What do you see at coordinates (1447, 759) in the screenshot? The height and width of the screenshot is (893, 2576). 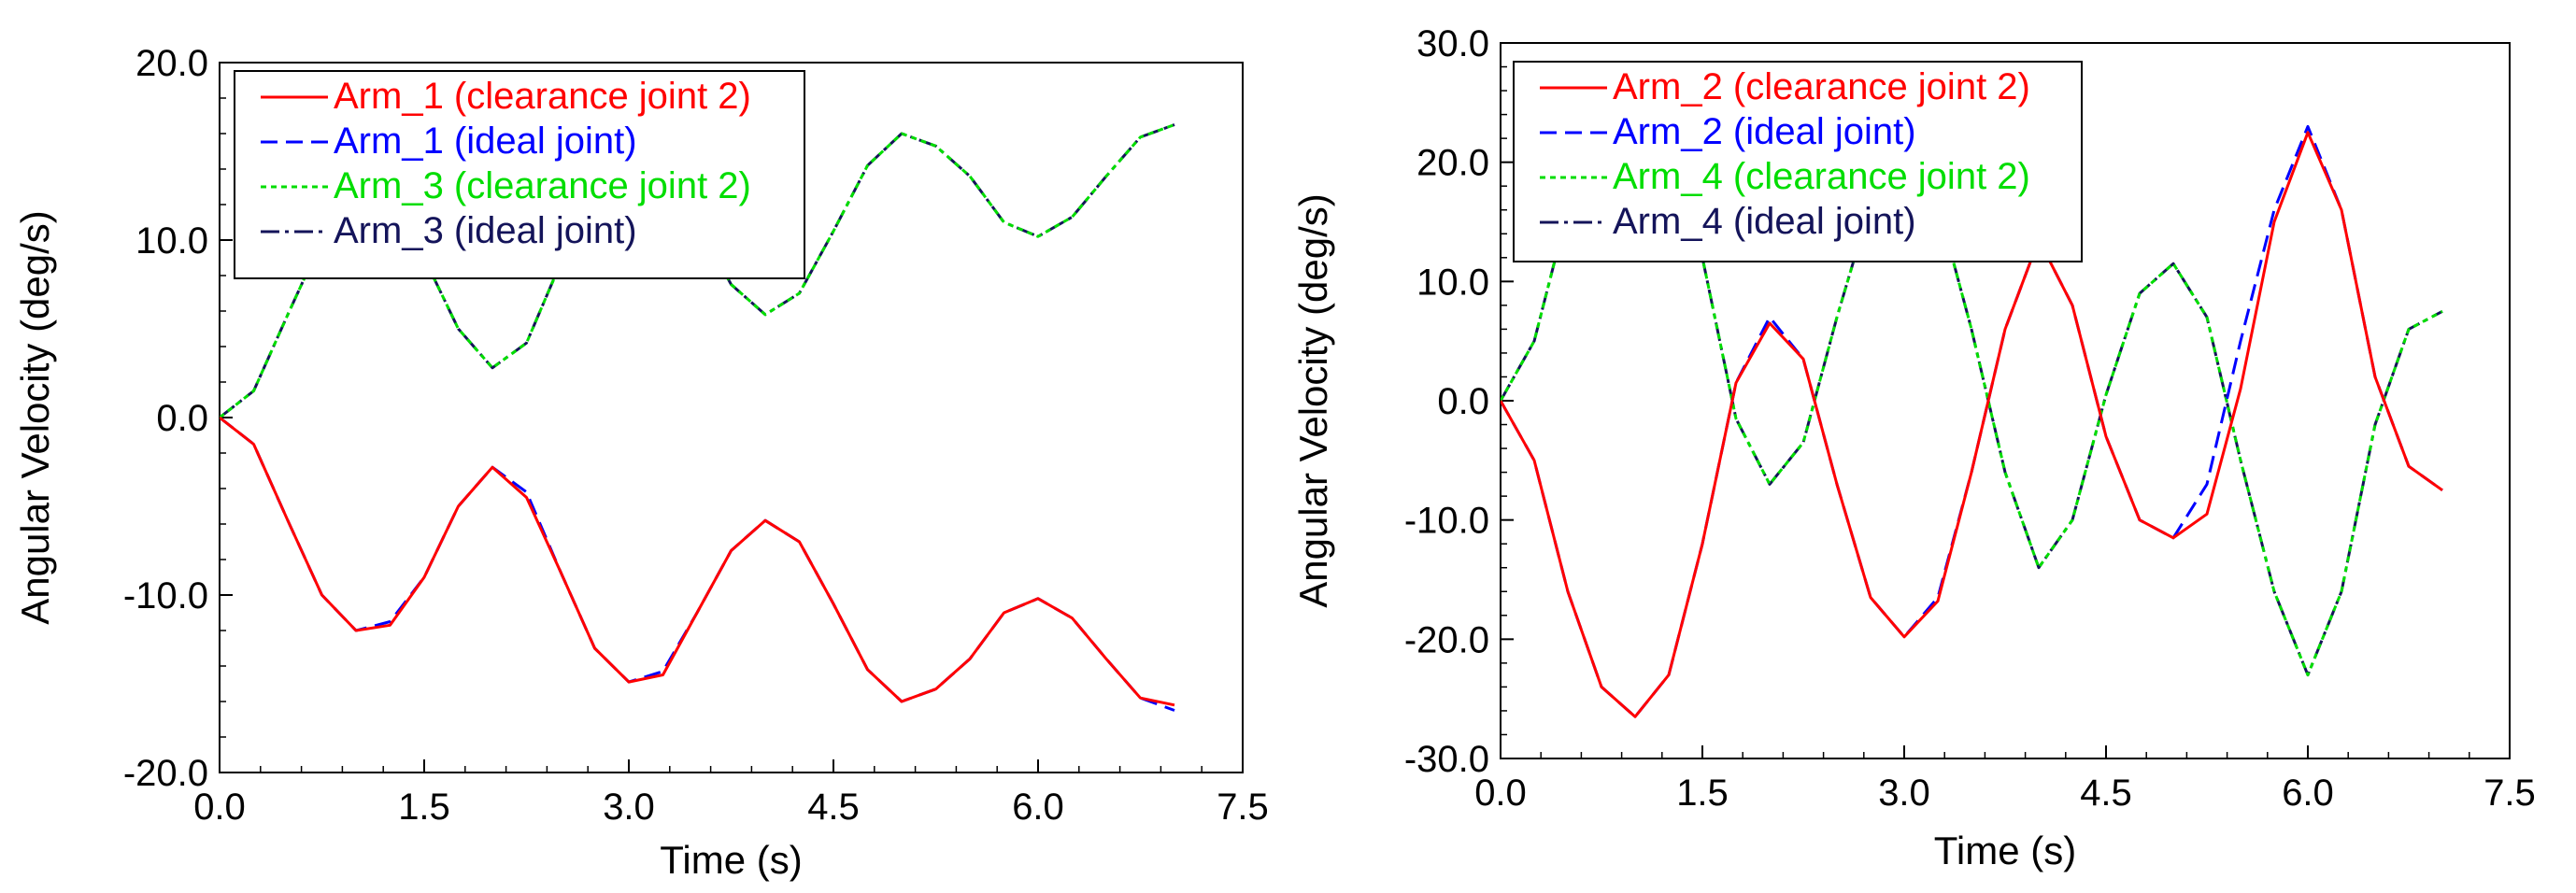 I see `y-tick-label: -30.0` at bounding box center [1447, 759].